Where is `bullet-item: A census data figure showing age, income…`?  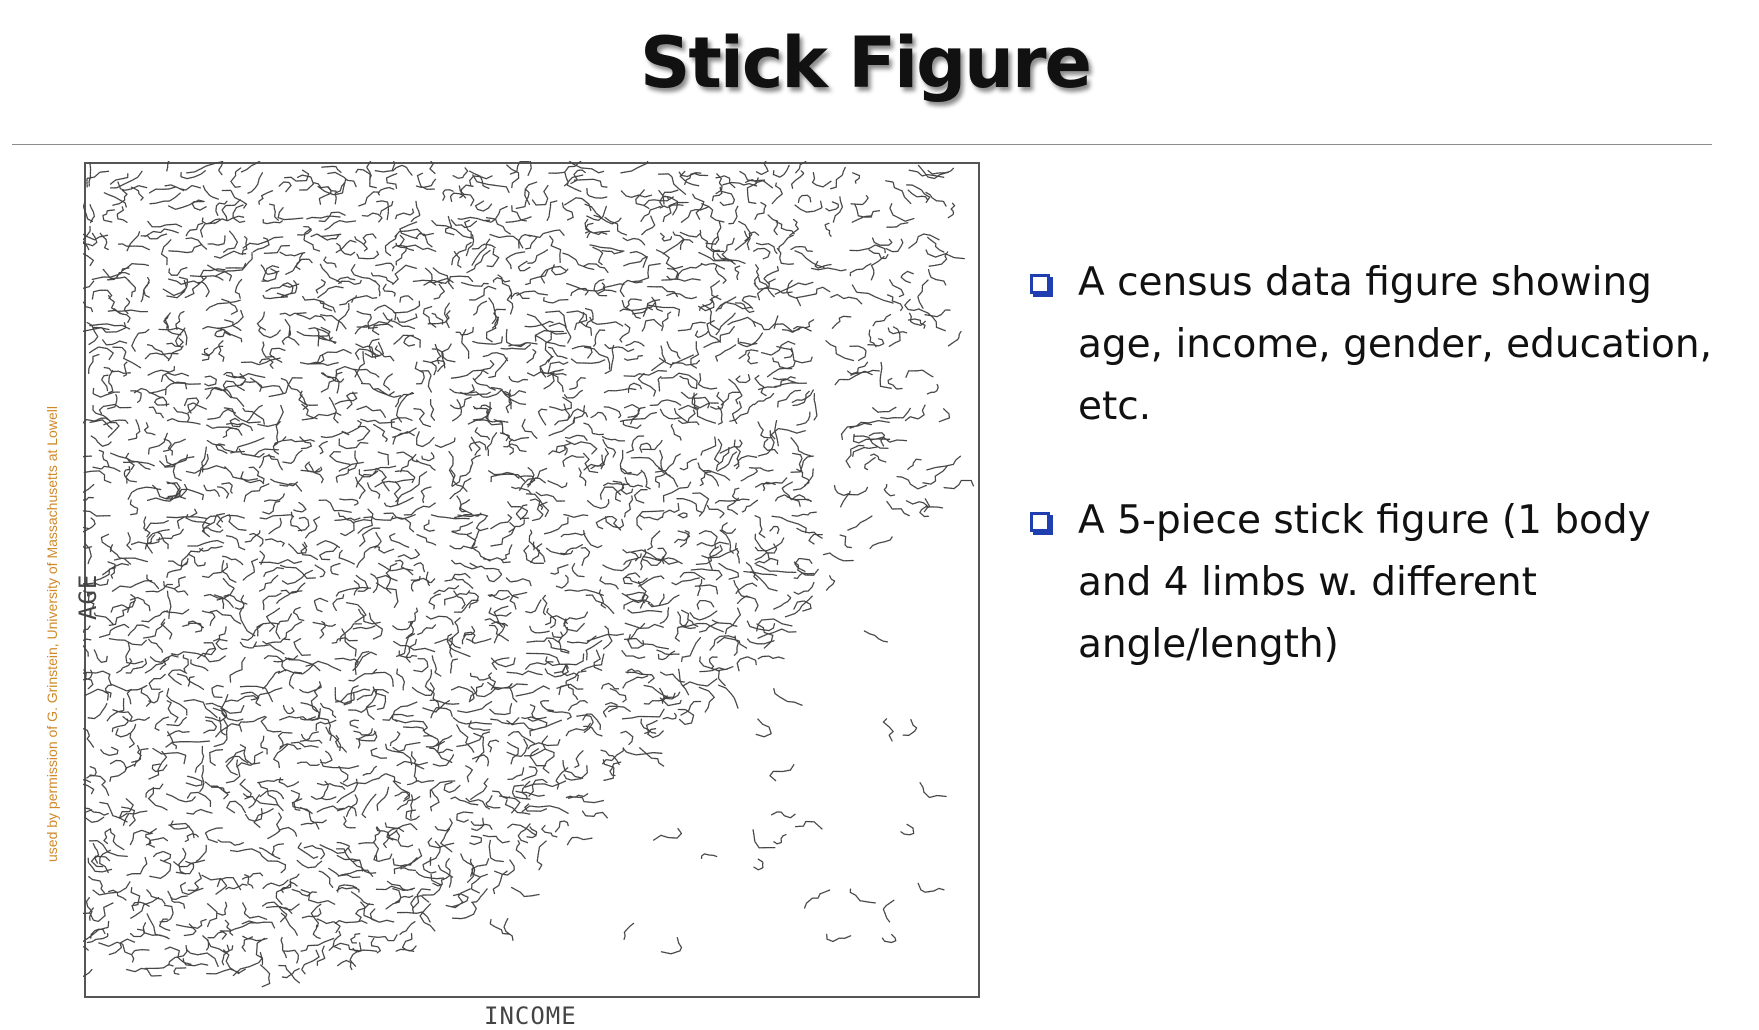 bullet-item: A census data figure showing age, income… is located at coordinates (1380, 345).